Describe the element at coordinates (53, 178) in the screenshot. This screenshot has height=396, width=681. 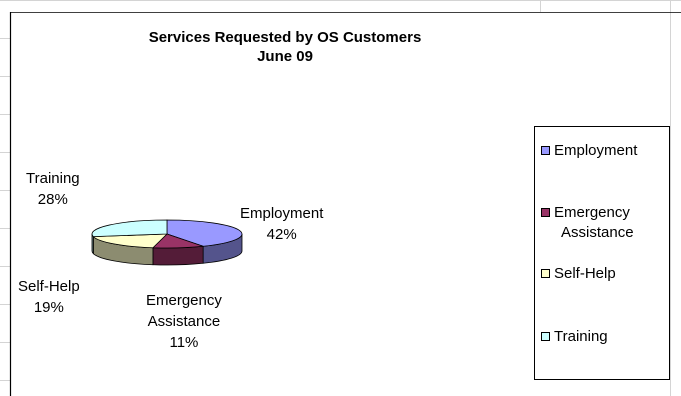
I see `label-training-name: Training` at that location.